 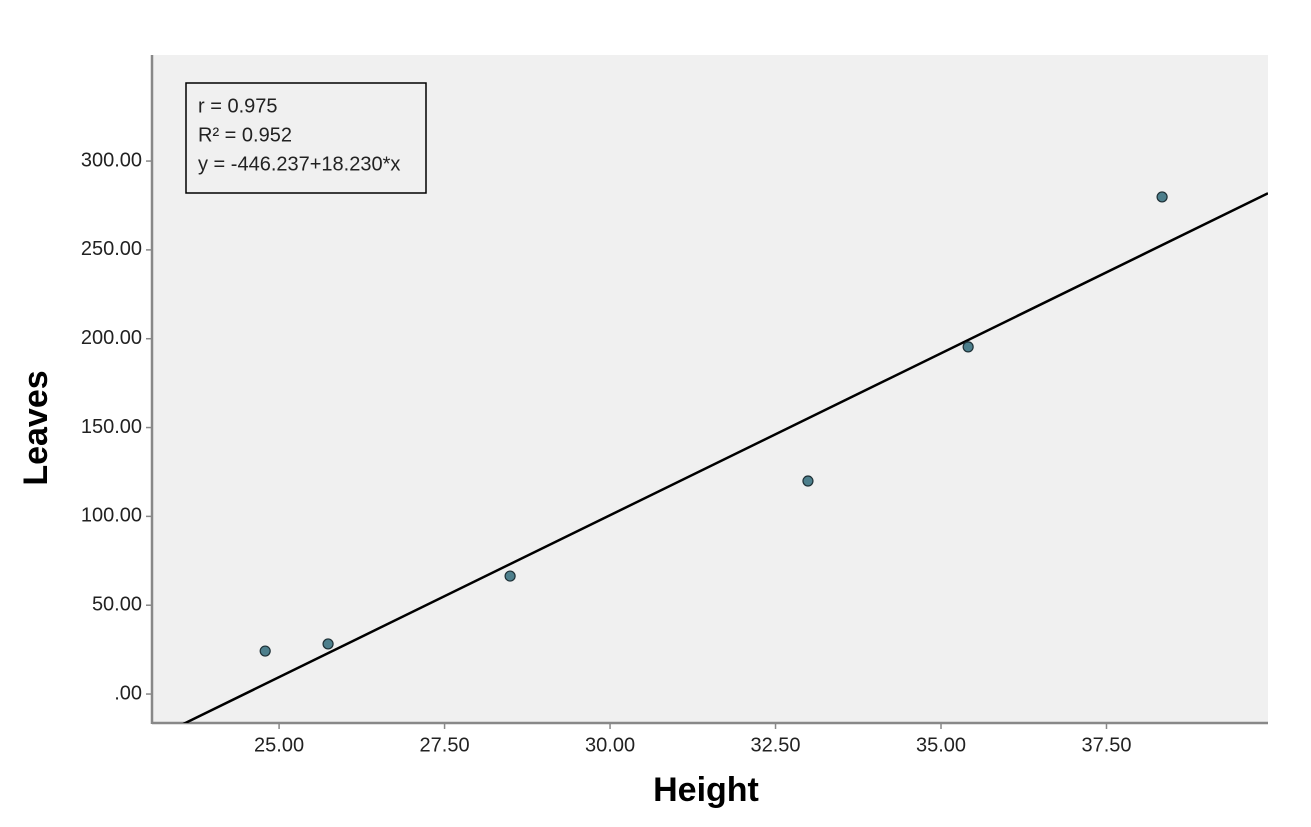 What do you see at coordinates (610, 745) in the screenshot?
I see `x-tick-label: 30.00` at bounding box center [610, 745].